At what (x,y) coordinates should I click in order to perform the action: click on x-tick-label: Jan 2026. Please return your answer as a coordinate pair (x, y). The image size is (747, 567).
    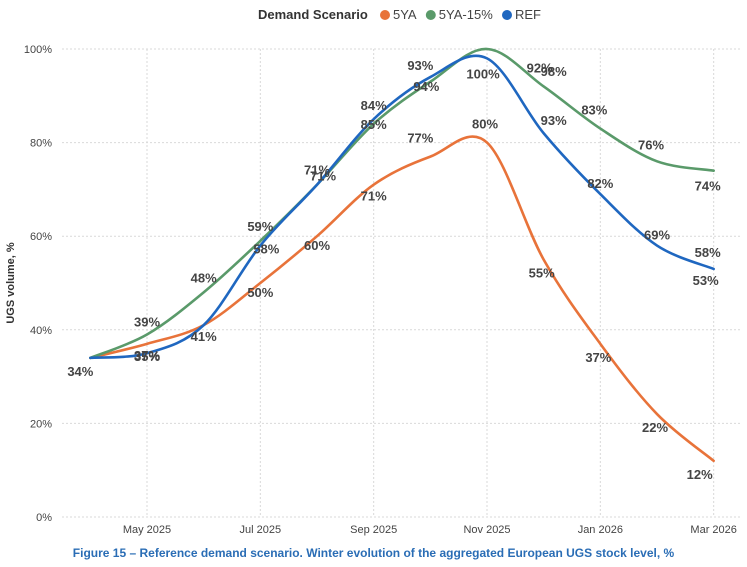
    Looking at the image, I should click on (600, 530).